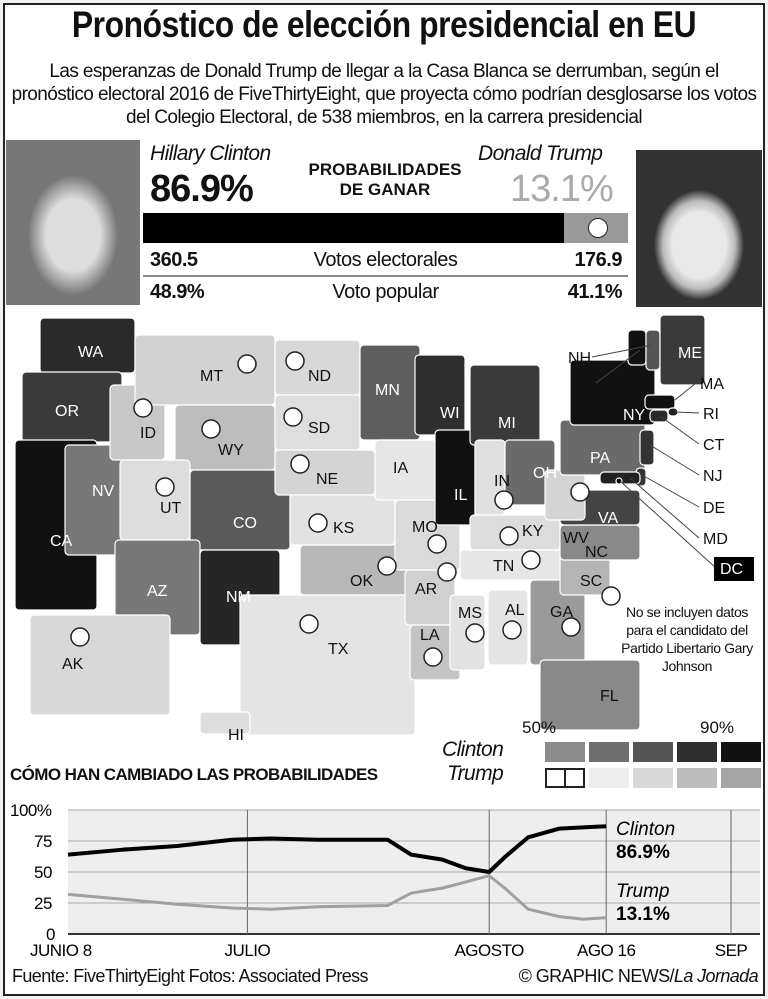 This screenshot has width=768, height=999. What do you see at coordinates (31, 810) in the screenshot?
I see `y-tick-label: 100%` at bounding box center [31, 810].